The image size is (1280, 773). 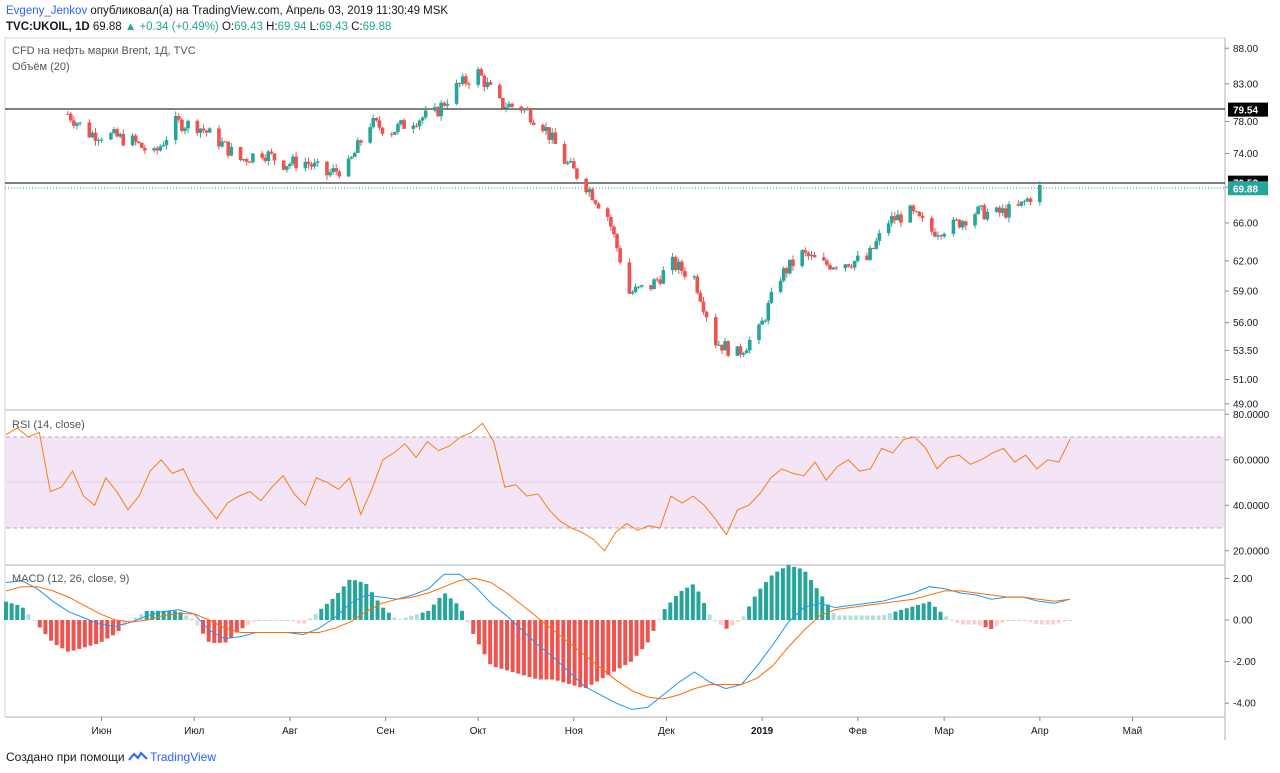 I want to click on rsi-tick-label: 80.0000, so click(x=1251, y=415).